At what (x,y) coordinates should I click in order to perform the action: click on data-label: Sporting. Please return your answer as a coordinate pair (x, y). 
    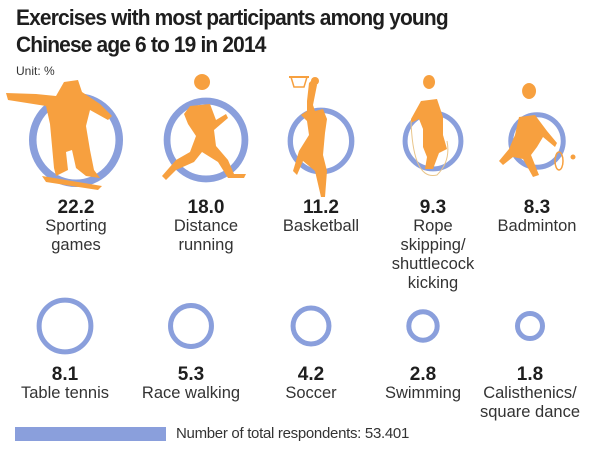
    Looking at the image, I should click on (75, 226).